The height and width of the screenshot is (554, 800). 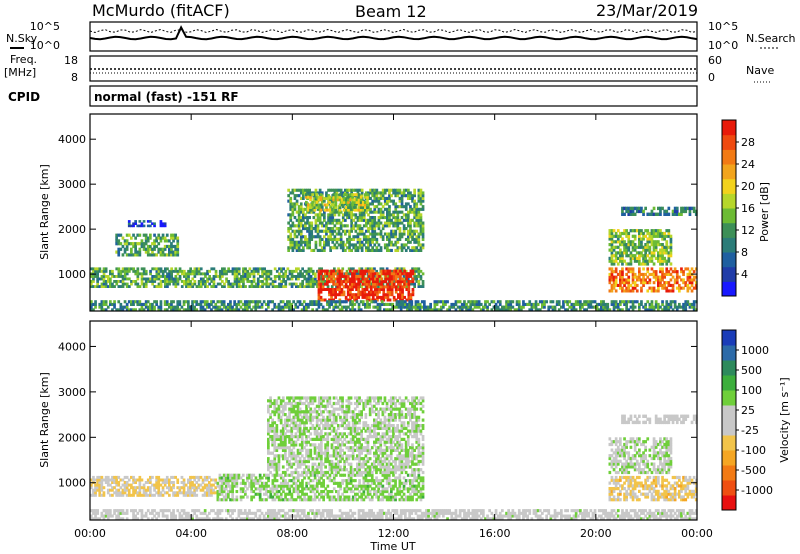 What do you see at coordinates (24, 97) in the screenshot?
I see `cpid-label: CPID` at bounding box center [24, 97].